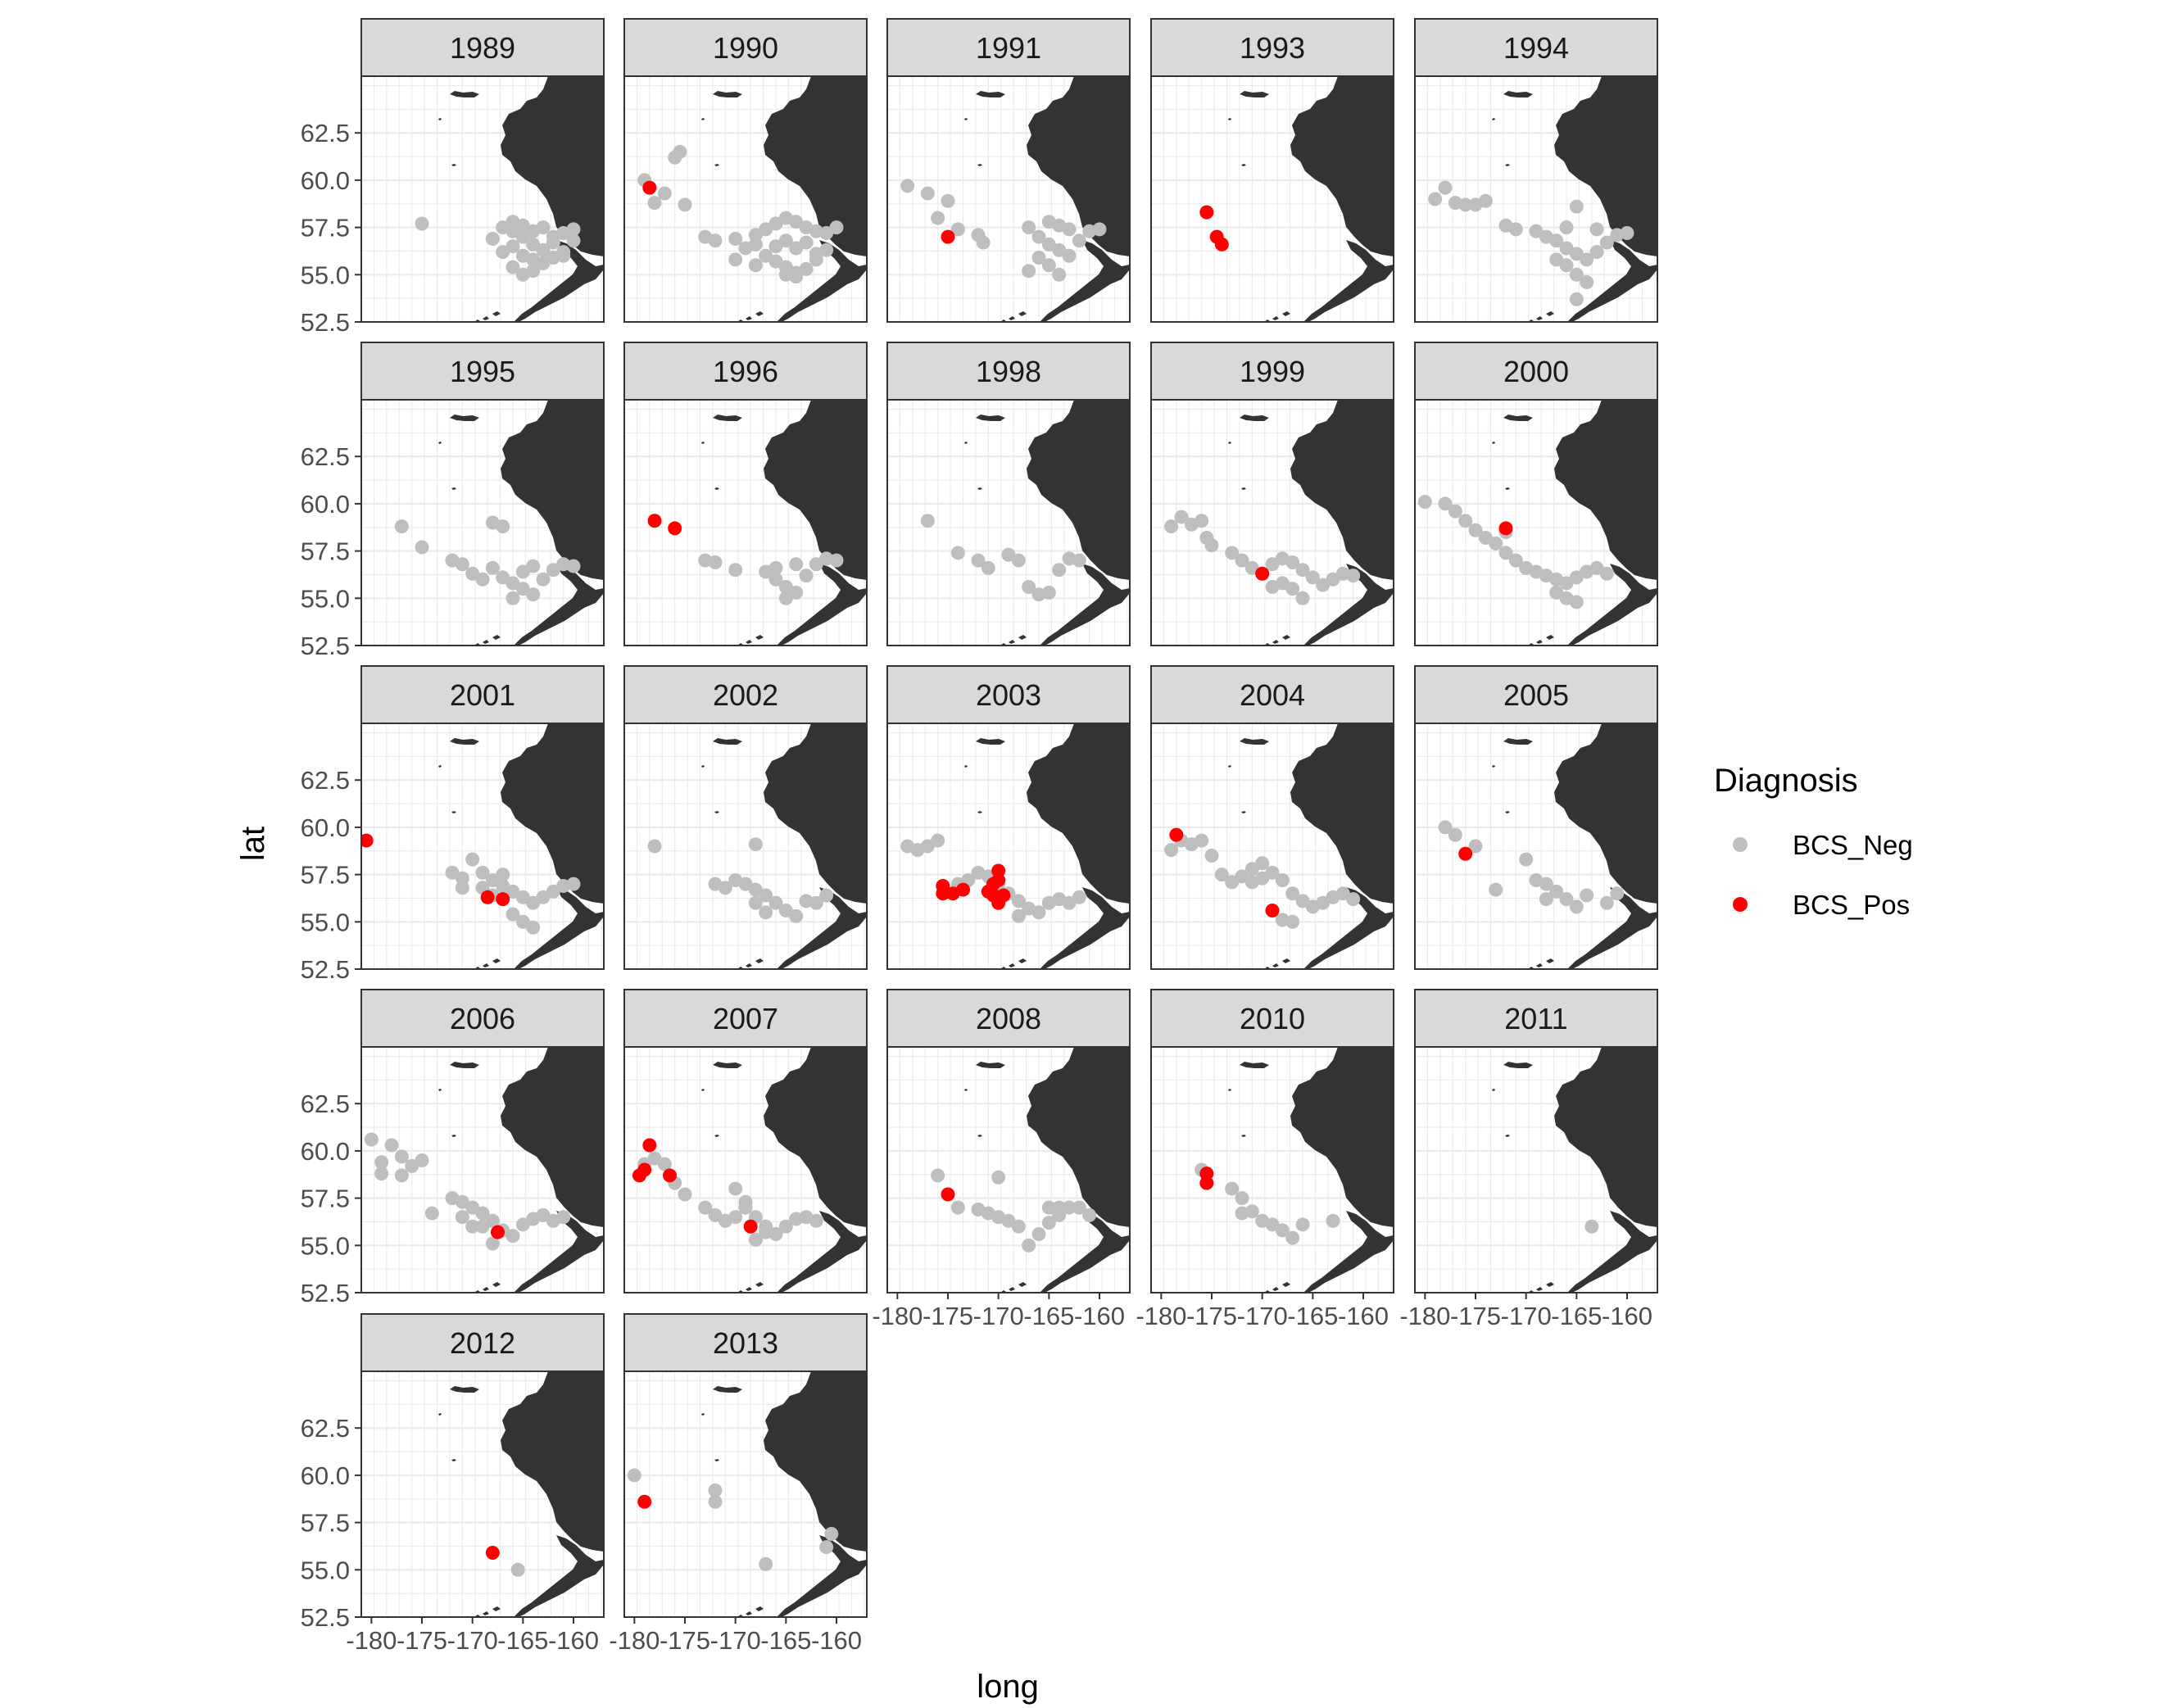  What do you see at coordinates (482, 372) in the screenshot?
I see `strip-label: 1995` at bounding box center [482, 372].